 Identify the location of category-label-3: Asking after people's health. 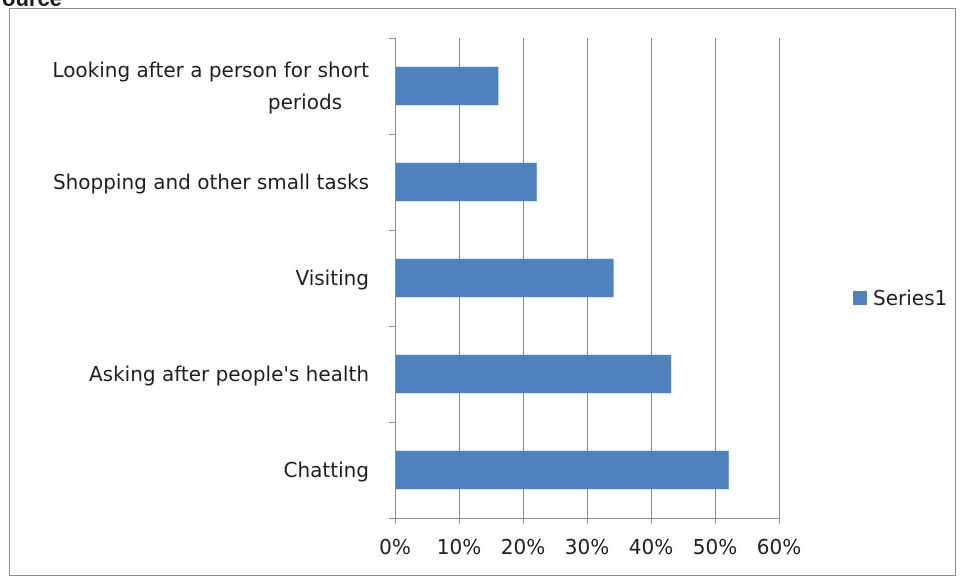
(229, 374).